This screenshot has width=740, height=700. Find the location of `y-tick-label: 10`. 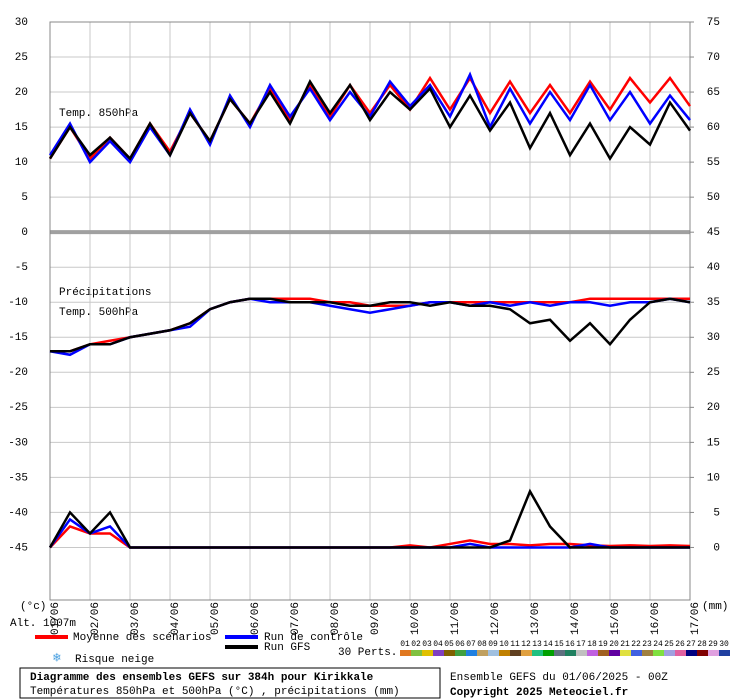

y-tick-label: 10 is located at coordinates (21, 163).